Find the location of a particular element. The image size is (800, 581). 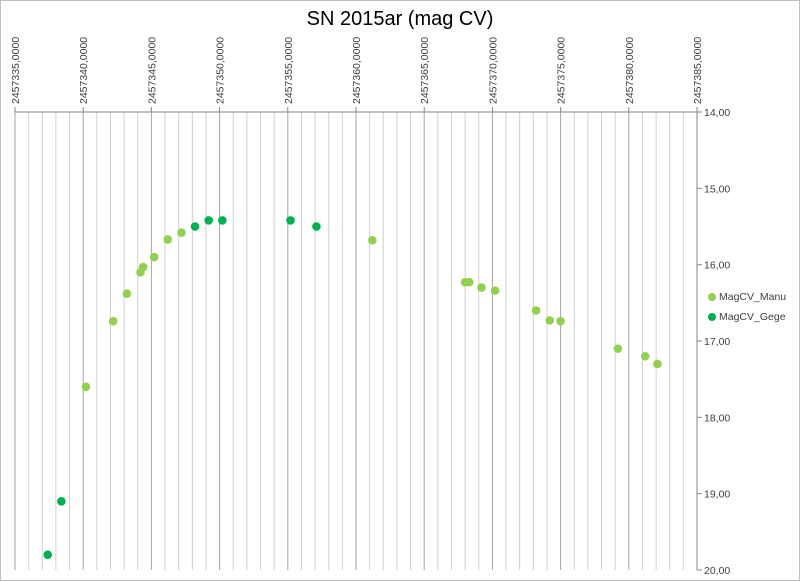

x-tick-label: 2457340,0000 is located at coordinates (84, 70).